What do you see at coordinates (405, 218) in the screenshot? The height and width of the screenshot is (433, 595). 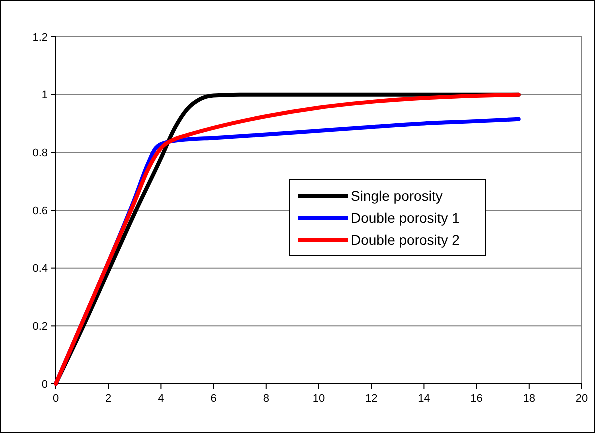 I see `legend-label: Double porosity 1` at bounding box center [405, 218].